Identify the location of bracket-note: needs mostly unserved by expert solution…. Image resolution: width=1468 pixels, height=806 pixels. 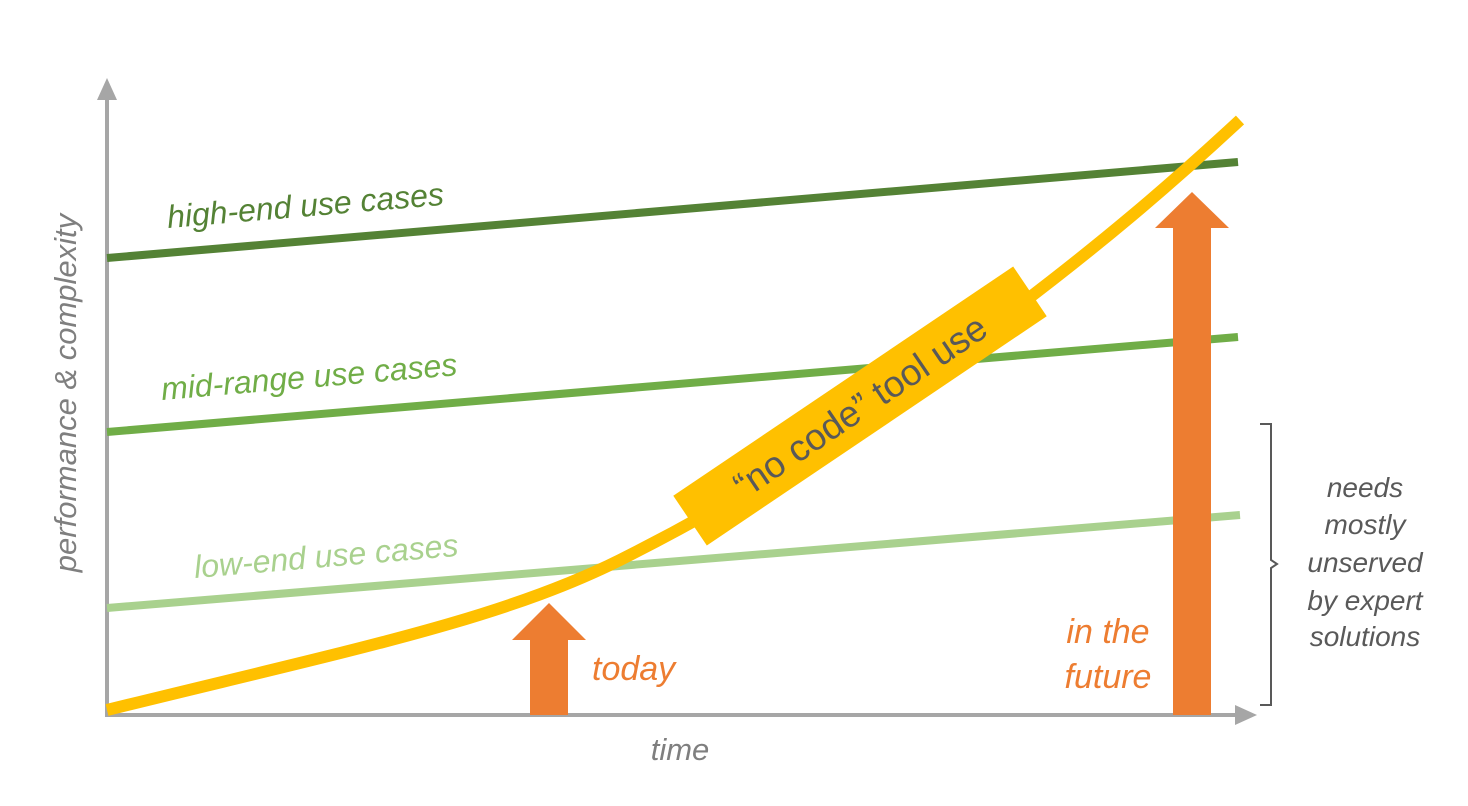
(1365, 562).